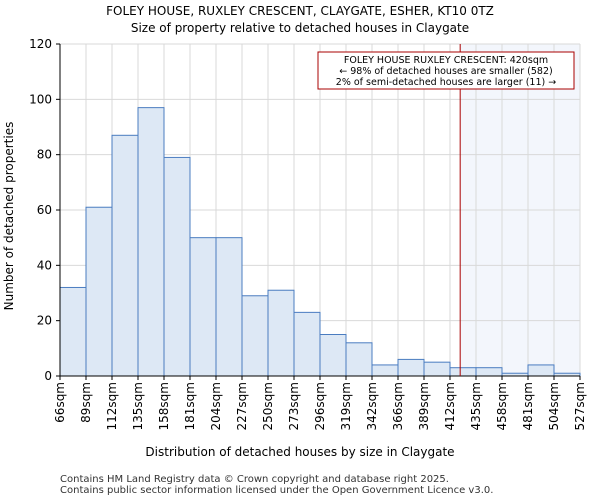  I want to click on y-tick-label: 60, so click(44, 210).